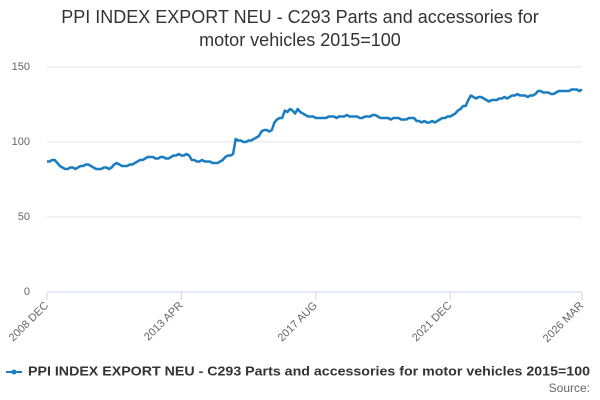  What do you see at coordinates (21, 142) in the screenshot?
I see `y-tick-label: 100` at bounding box center [21, 142].